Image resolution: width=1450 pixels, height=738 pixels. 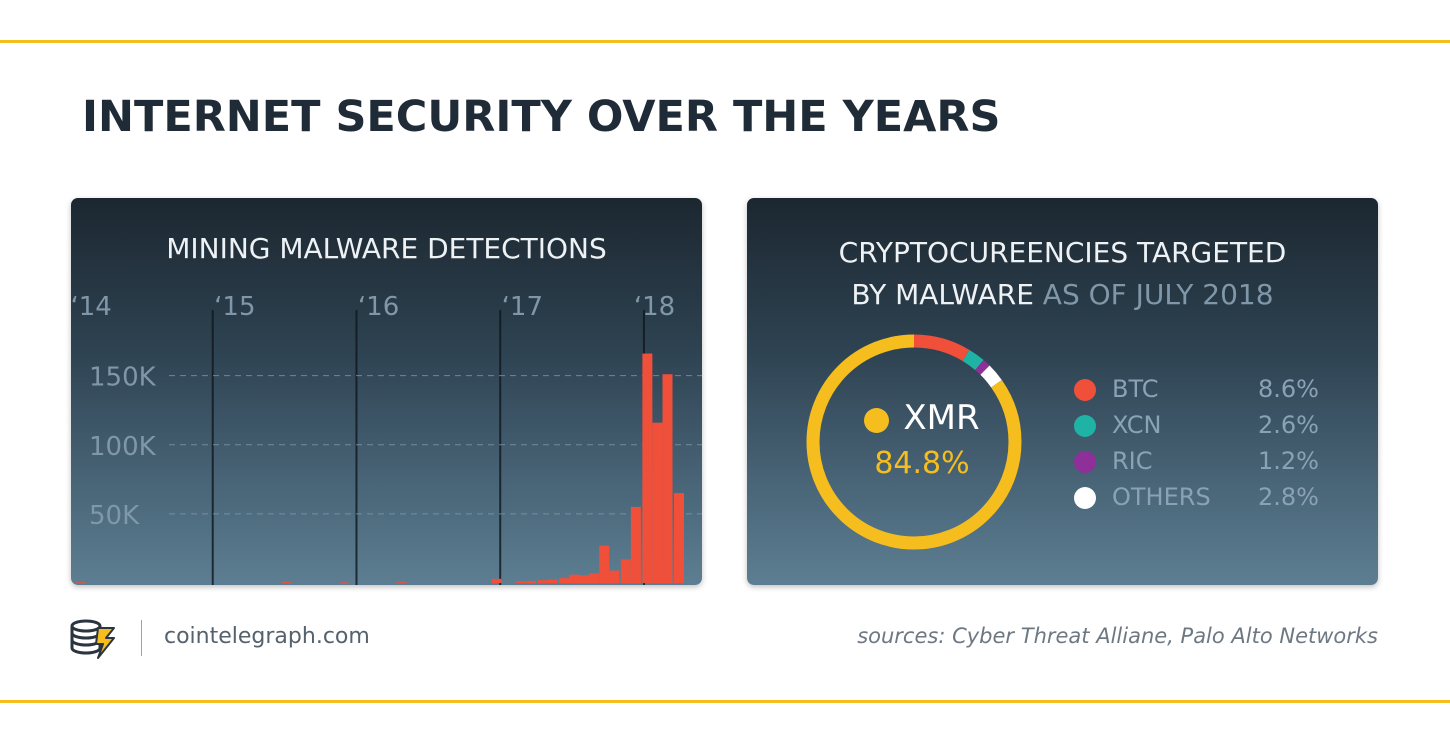 What do you see at coordinates (234, 307) in the screenshot?
I see `x-tick-label: ‘15` at bounding box center [234, 307].